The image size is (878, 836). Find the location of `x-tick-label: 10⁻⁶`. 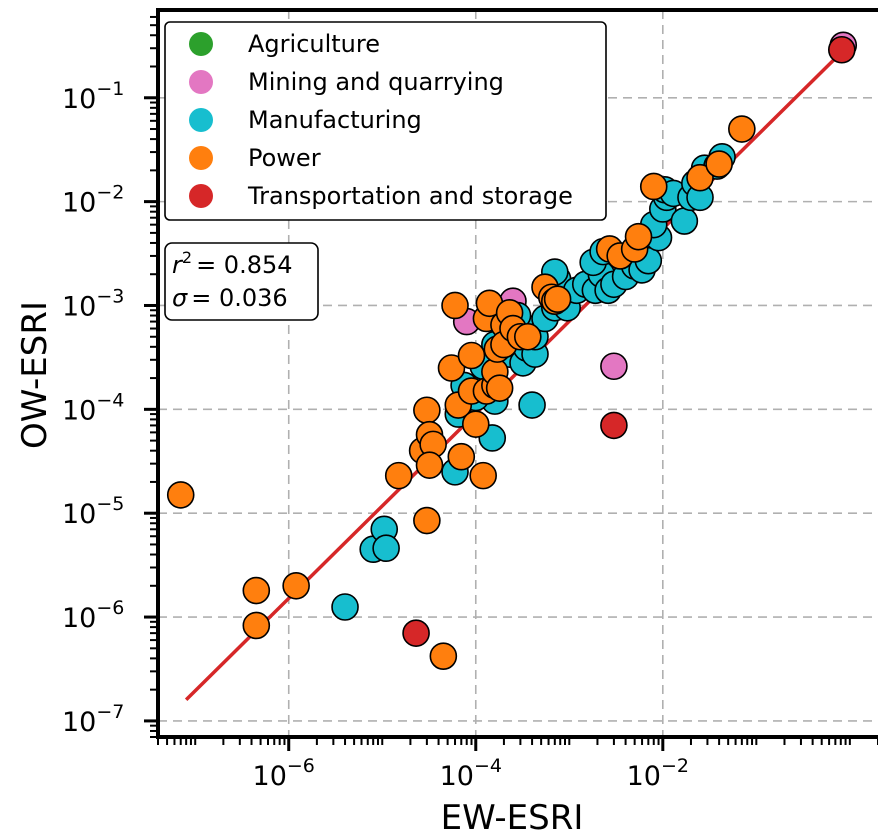

x-tick-label: 10⁻⁶ is located at coordinates (284, 773).